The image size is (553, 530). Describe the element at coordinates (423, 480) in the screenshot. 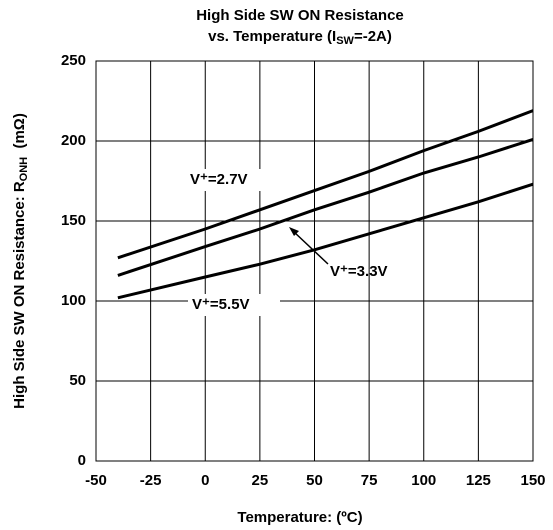

I see `x-tick-label: 100` at that location.